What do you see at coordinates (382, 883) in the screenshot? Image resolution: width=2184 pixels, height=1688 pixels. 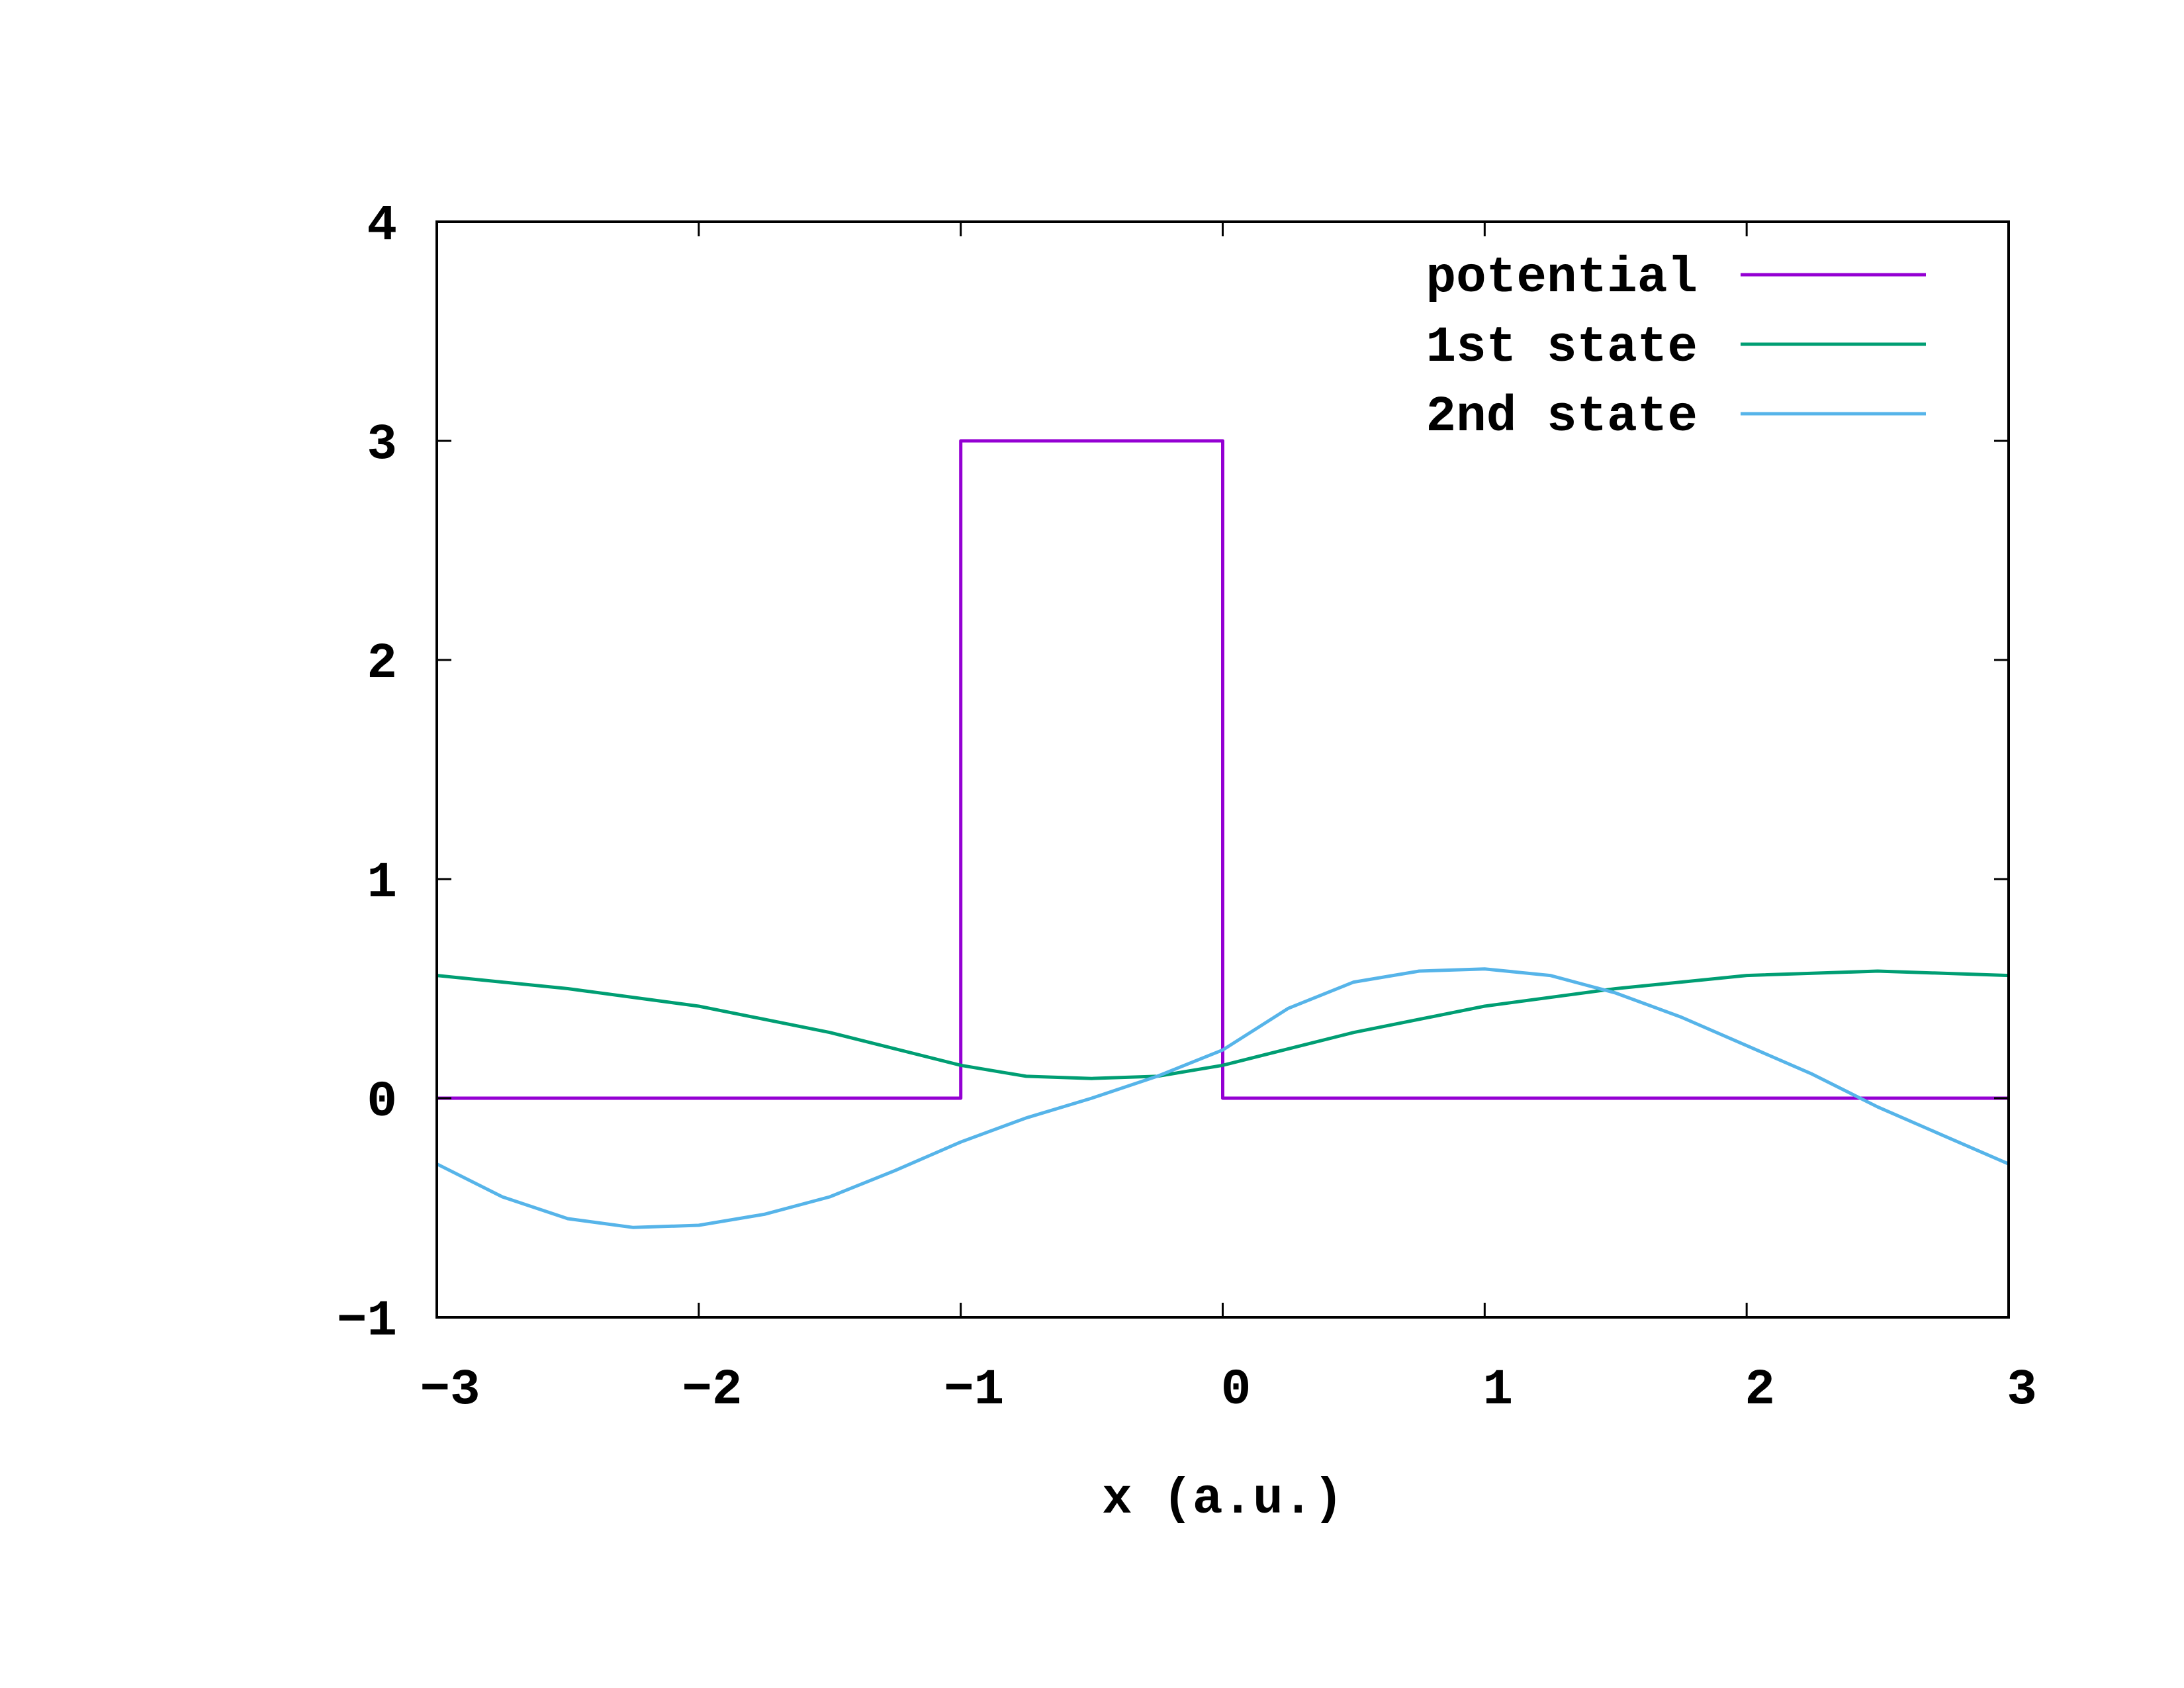 I see `y-tick-label: 1` at bounding box center [382, 883].